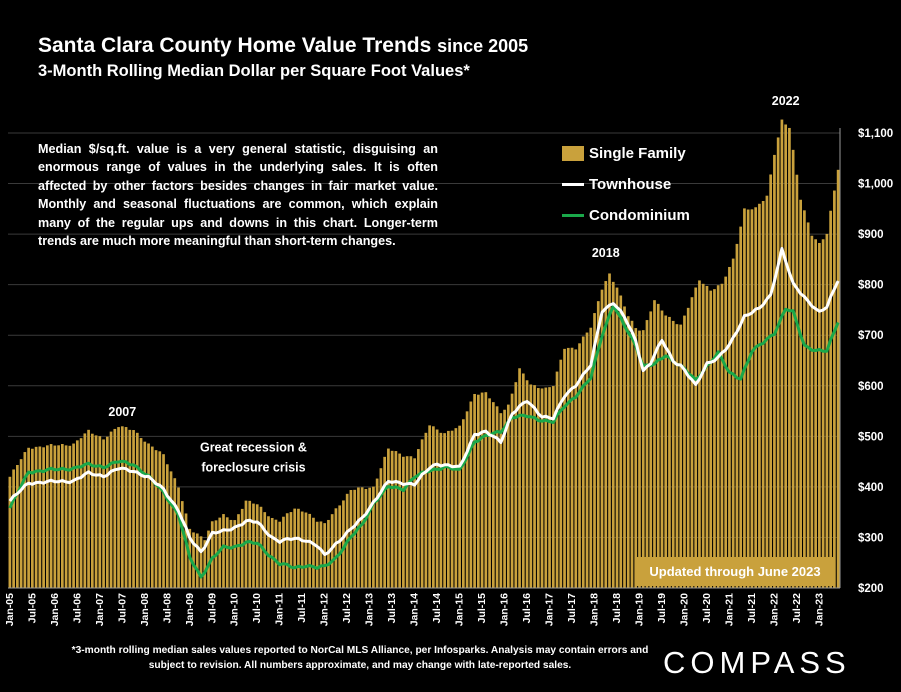 The width and height of the screenshot is (901, 692). Describe the element at coordinates (630, 184) in the screenshot. I see `legend-label-townhouse: Townhouse` at that location.